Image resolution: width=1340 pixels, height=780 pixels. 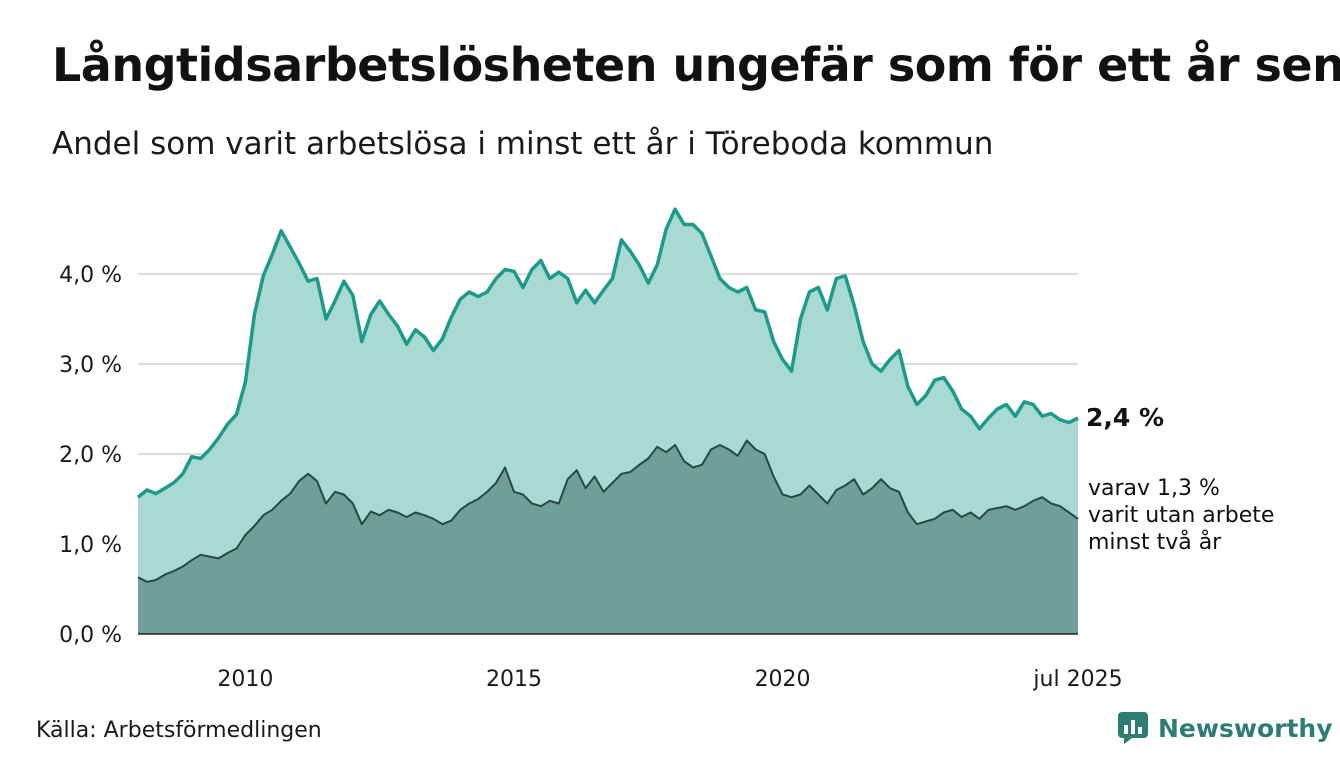 What do you see at coordinates (90, 365) in the screenshot?
I see `y-tick-label: 3,0 %` at bounding box center [90, 365].